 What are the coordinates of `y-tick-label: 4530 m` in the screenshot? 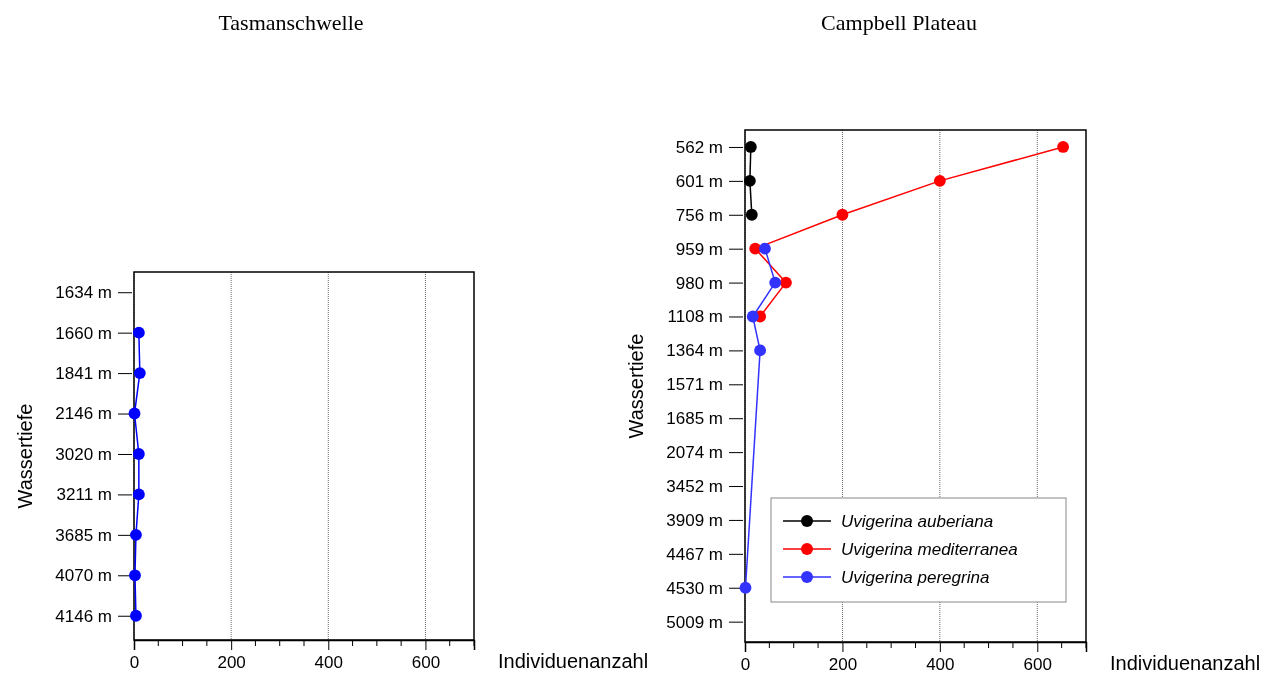 It's located at (694, 588).